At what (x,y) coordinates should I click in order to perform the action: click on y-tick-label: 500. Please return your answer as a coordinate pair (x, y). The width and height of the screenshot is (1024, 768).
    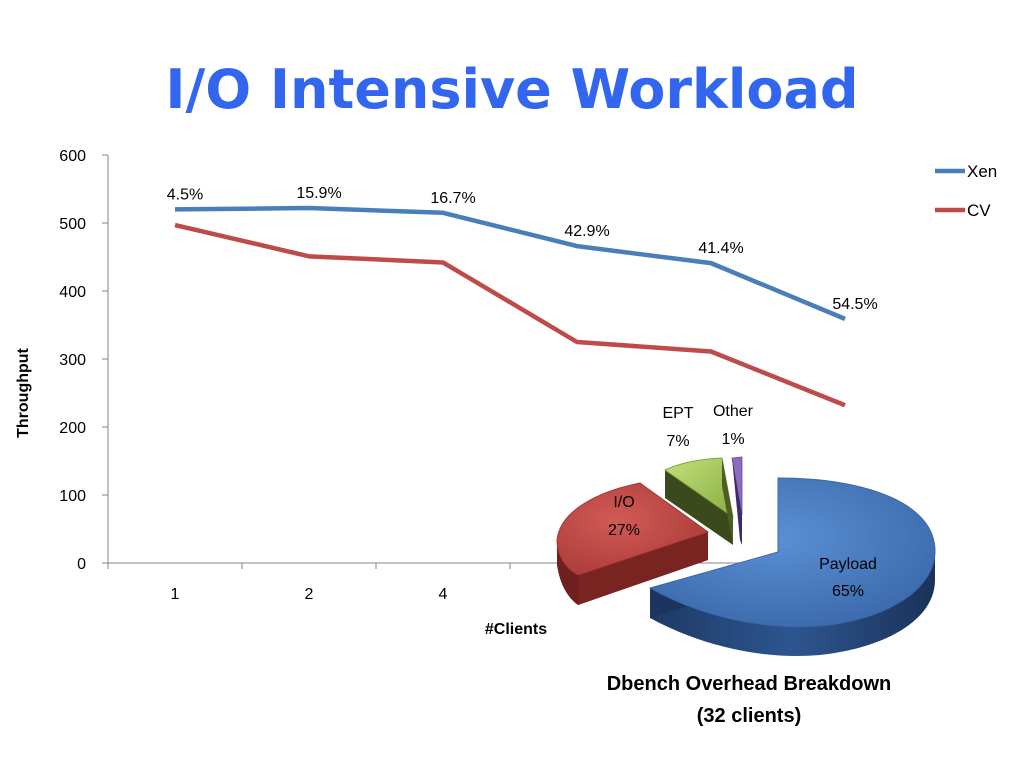
    Looking at the image, I should click on (72, 224).